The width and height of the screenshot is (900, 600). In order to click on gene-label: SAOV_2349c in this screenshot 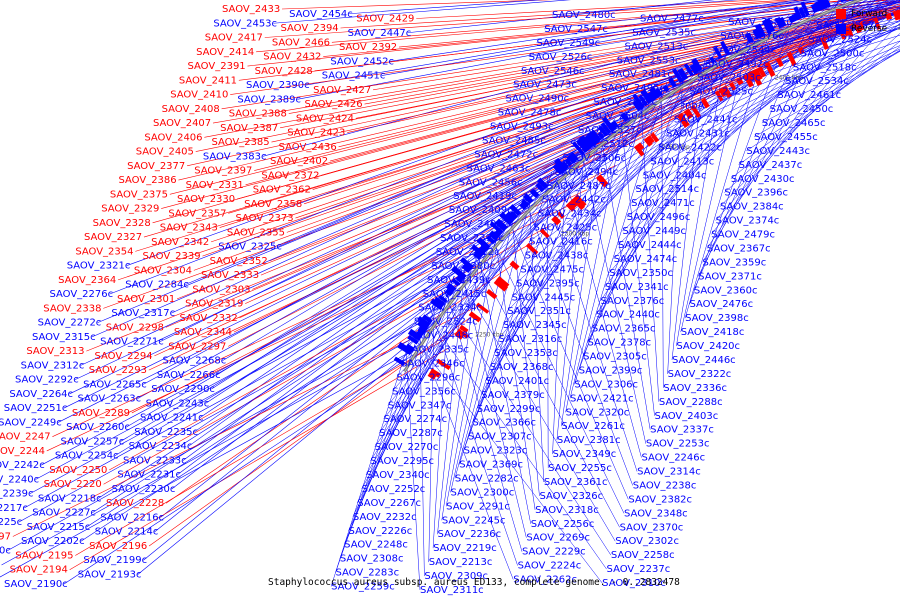, I will do `click(585, 454)`.